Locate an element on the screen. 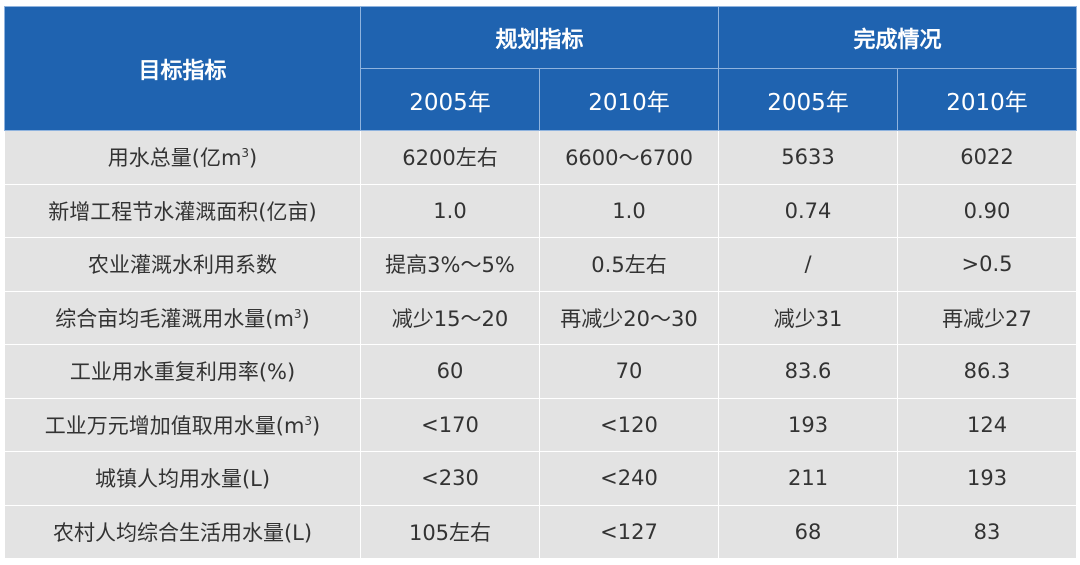 The height and width of the screenshot is (565, 1080). table-cell: 提高3%～5% is located at coordinates (450, 264).